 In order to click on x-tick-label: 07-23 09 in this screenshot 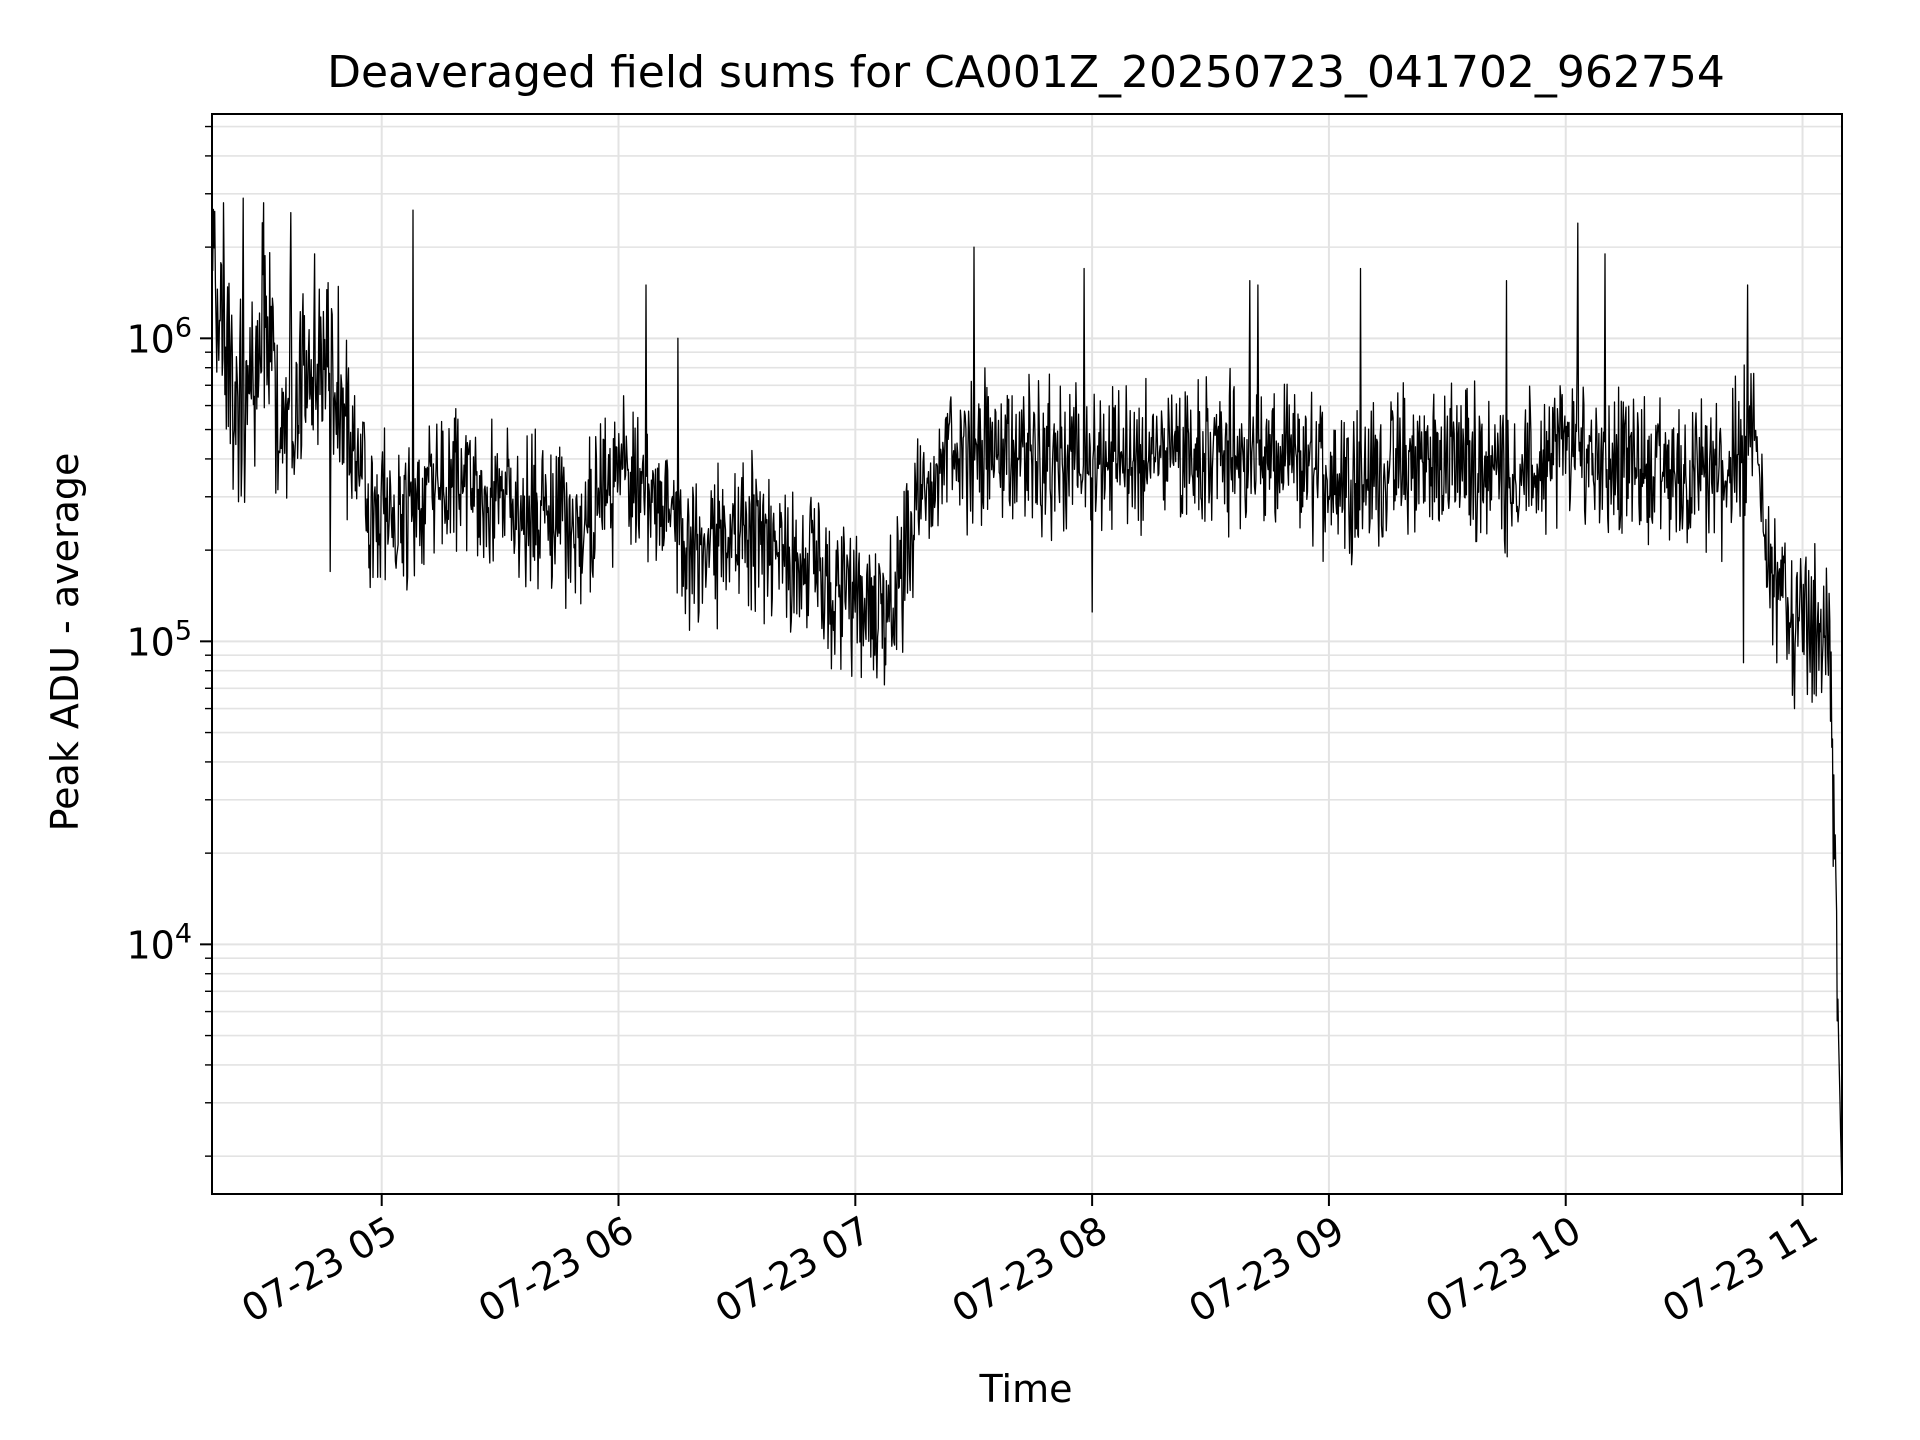, I will do `click(1266, 1270)`.